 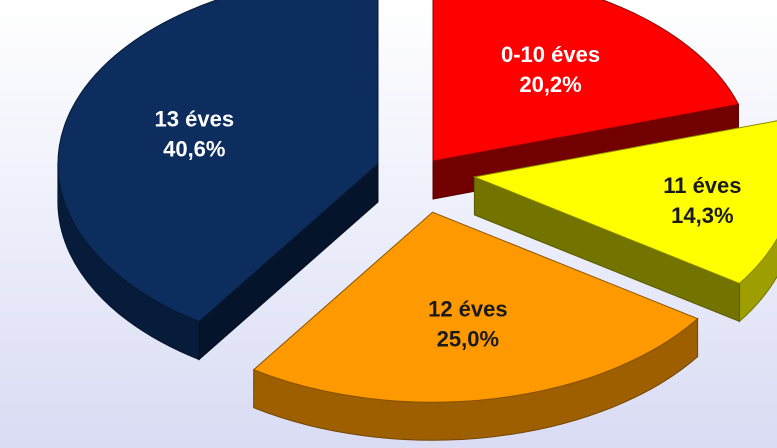 What do you see at coordinates (702, 215) in the screenshot?
I see `slice-value-label: 14,3%` at bounding box center [702, 215].